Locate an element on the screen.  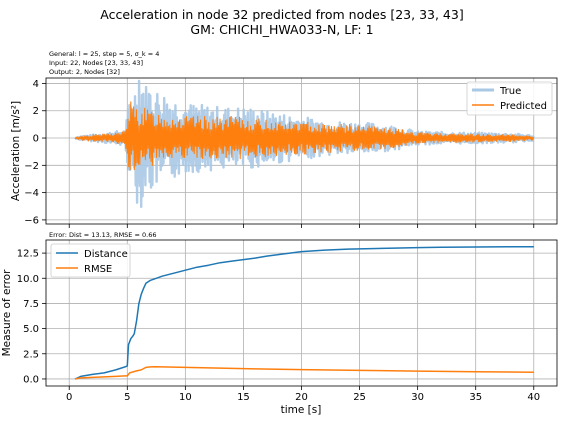
top-ytick-label: 0 is located at coordinates (36, 139).